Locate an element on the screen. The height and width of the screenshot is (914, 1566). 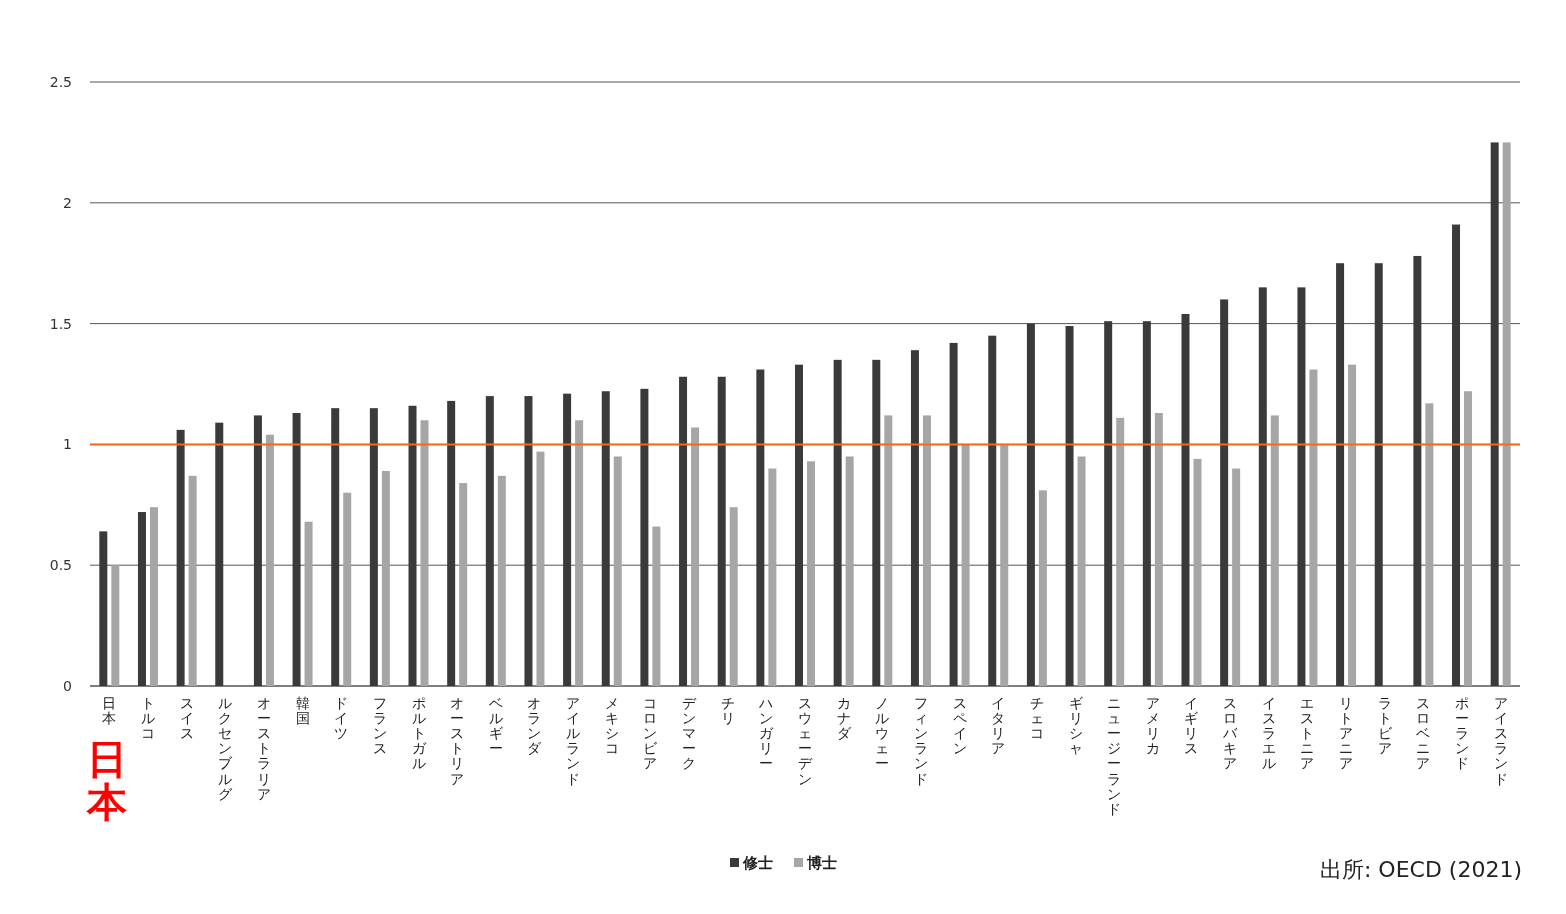
x-tick-label: スウェーデン is located at coordinates (805, 741).